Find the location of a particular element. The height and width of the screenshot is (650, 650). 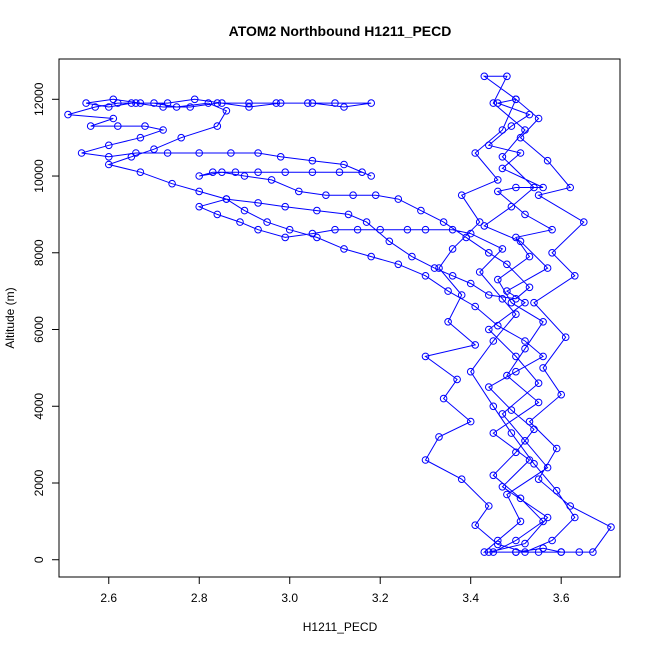

x-axis: 2.6 2.8 3.0 3.2 3.4 3.6 is located at coordinates (335, 590).